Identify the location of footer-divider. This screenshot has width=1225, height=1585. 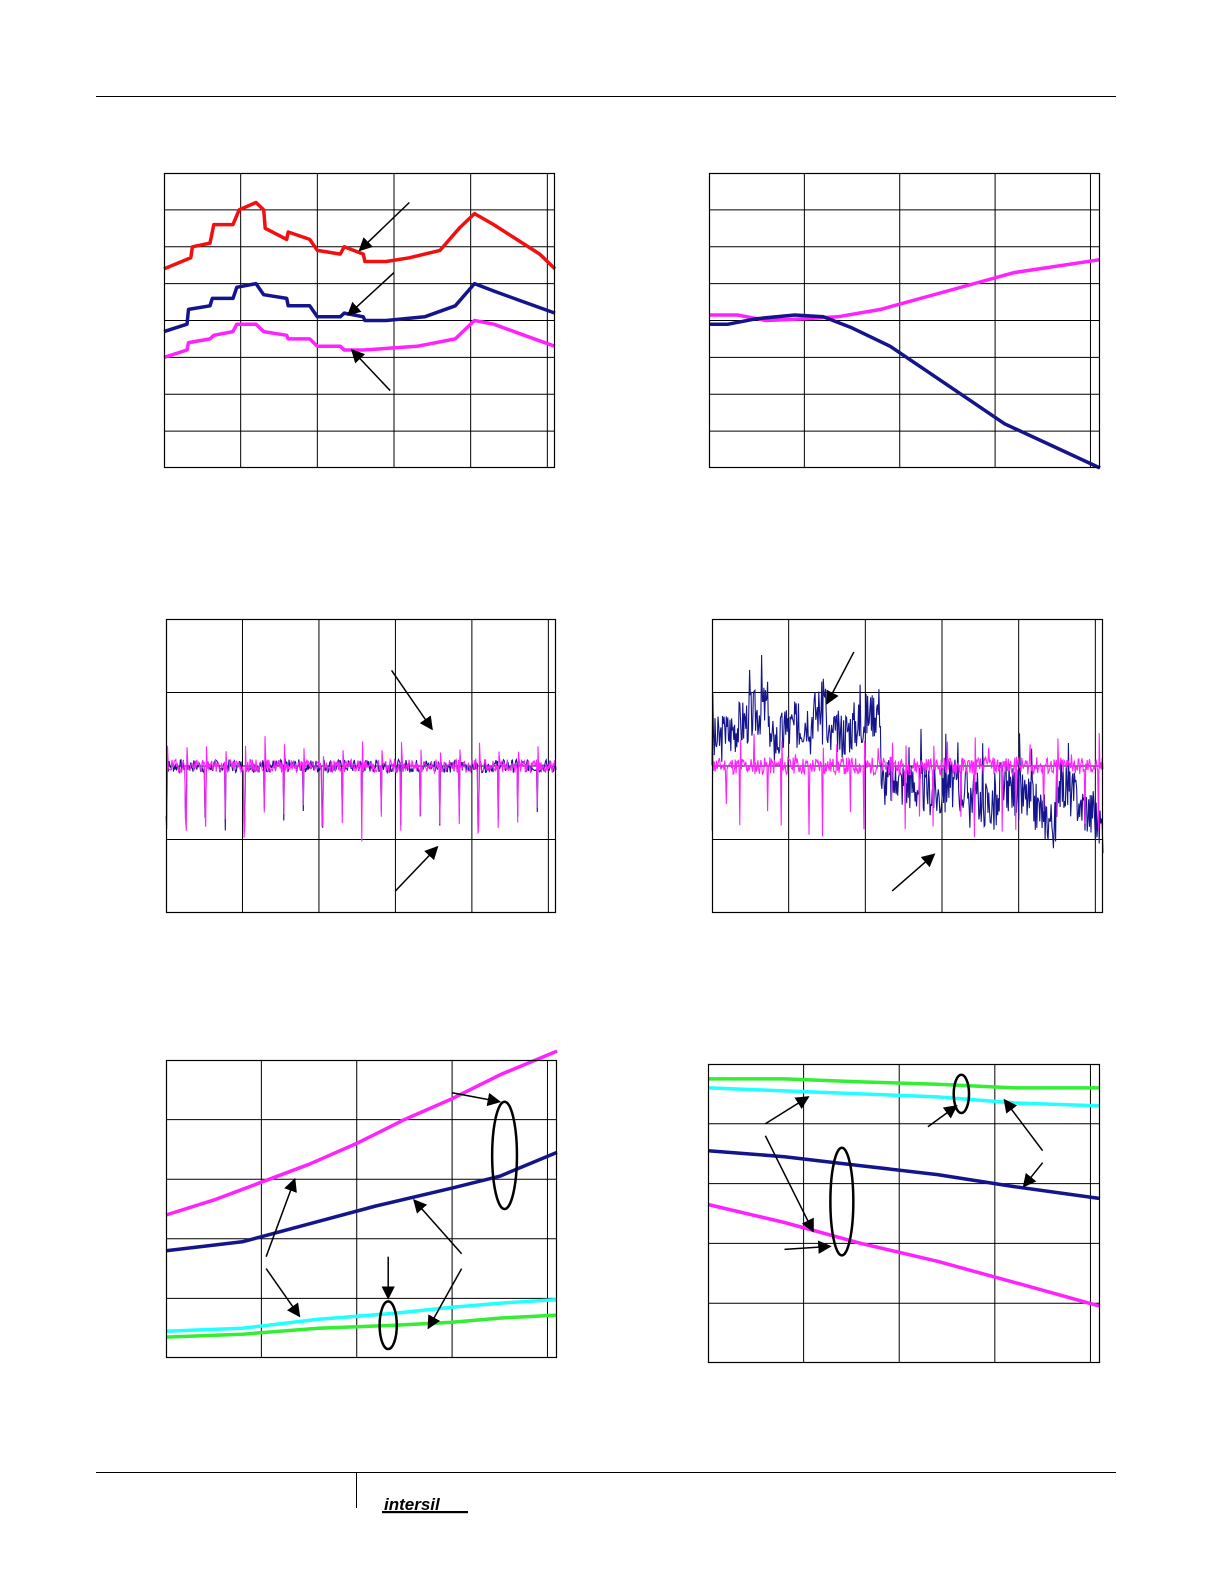
(356, 1490).